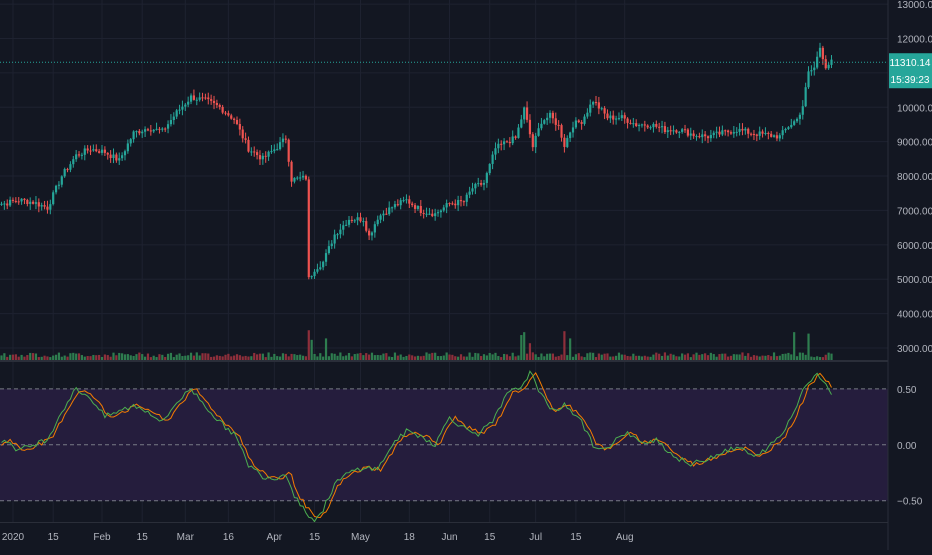 The height and width of the screenshot is (555, 932). What do you see at coordinates (914, 315) in the screenshot?
I see `price-tick-label: 4000.00` at bounding box center [914, 315].